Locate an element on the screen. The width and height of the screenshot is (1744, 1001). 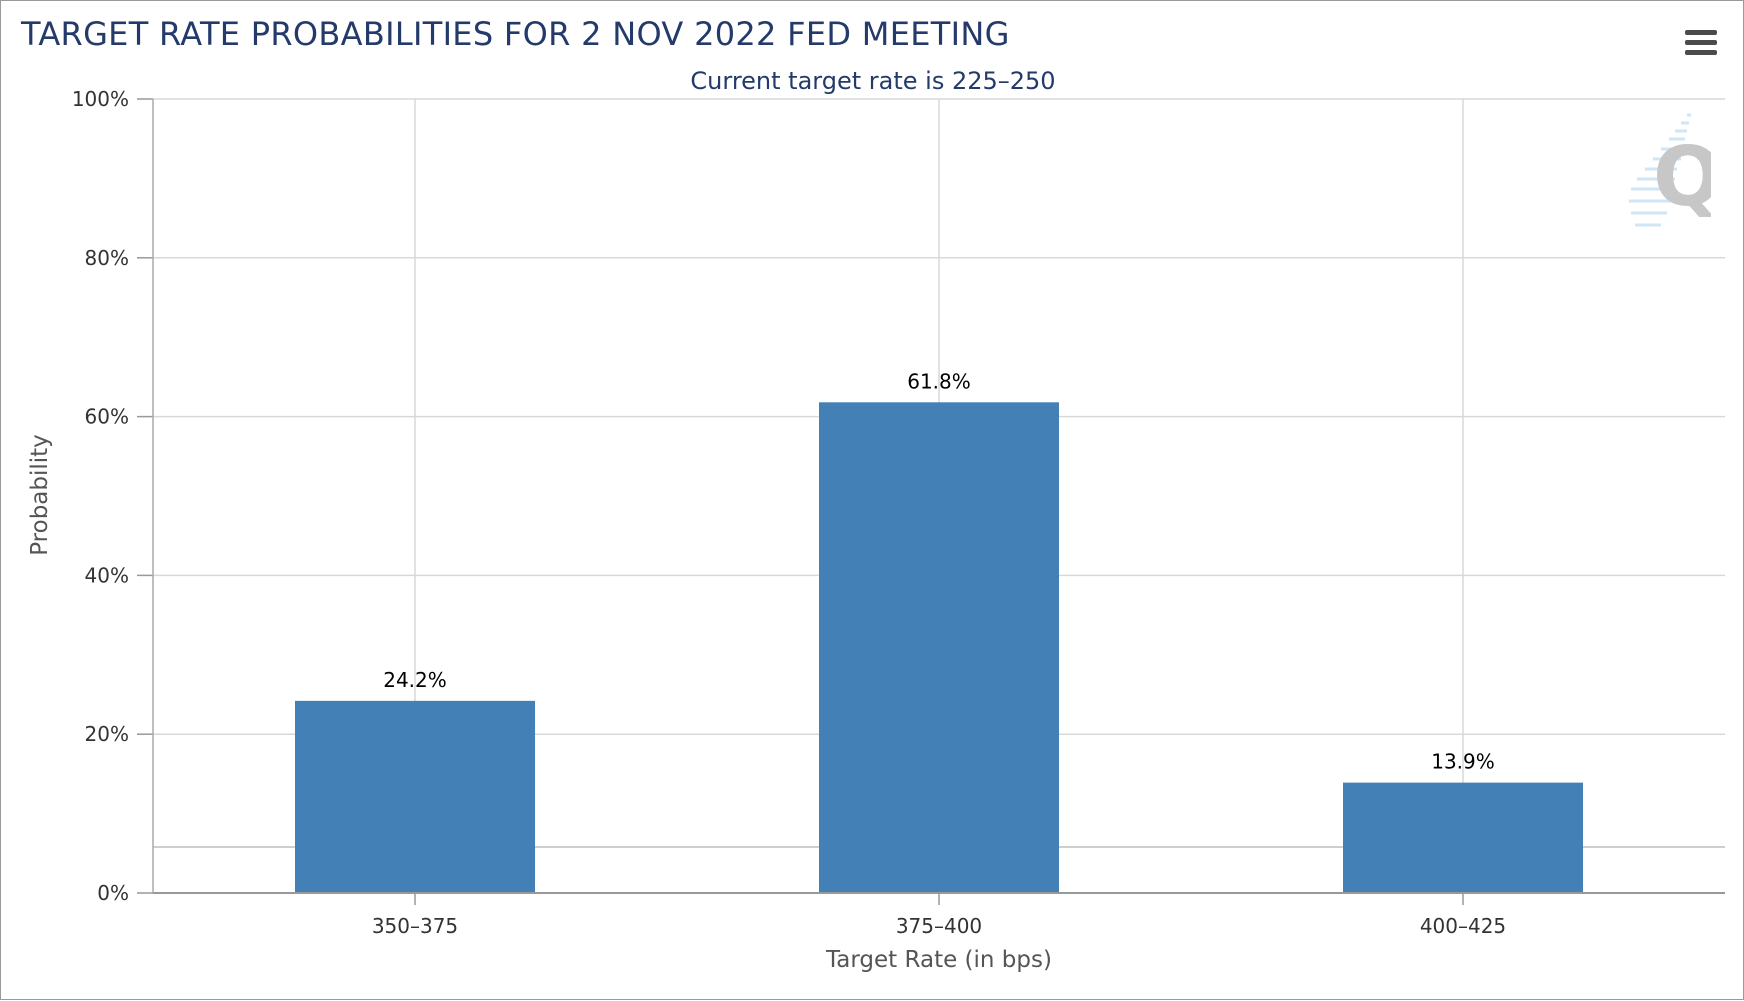
y-tick-label: 40% is located at coordinates (107, 575).